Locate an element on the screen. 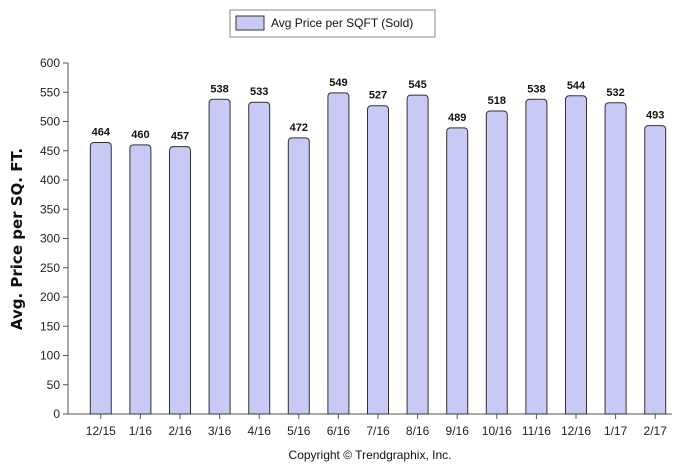 The image size is (688, 472). y-tick-label: 450 is located at coordinates (50, 151).